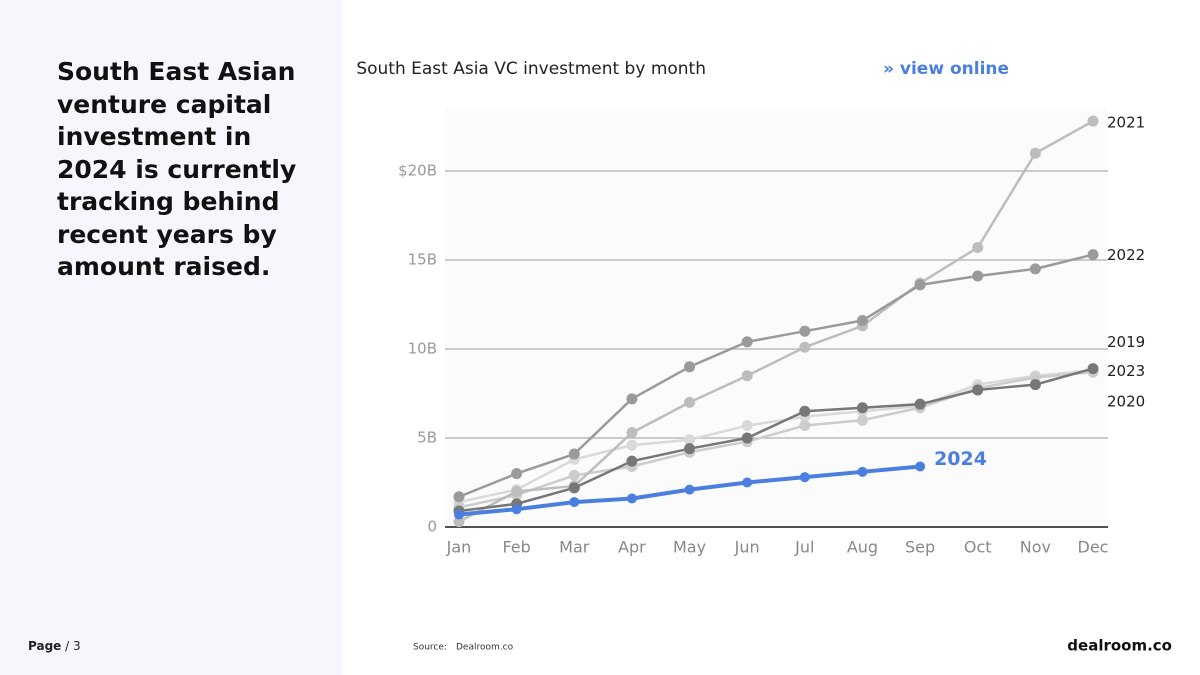 The image size is (1200, 675). What do you see at coordinates (45, 646) in the screenshot?
I see `page-label: Page` at bounding box center [45, 646].